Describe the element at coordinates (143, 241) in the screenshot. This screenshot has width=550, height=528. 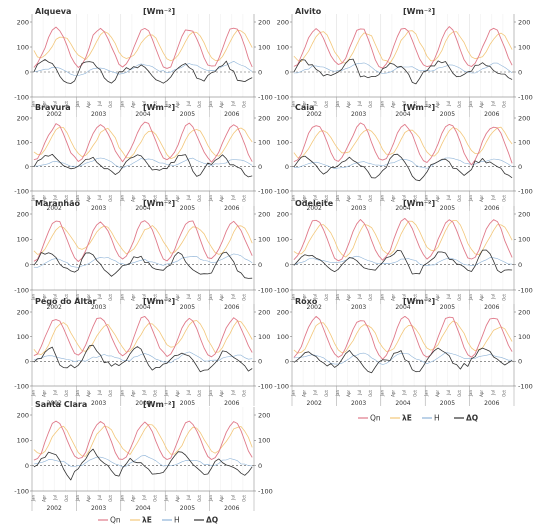
I see `series-line-qn` at that location.